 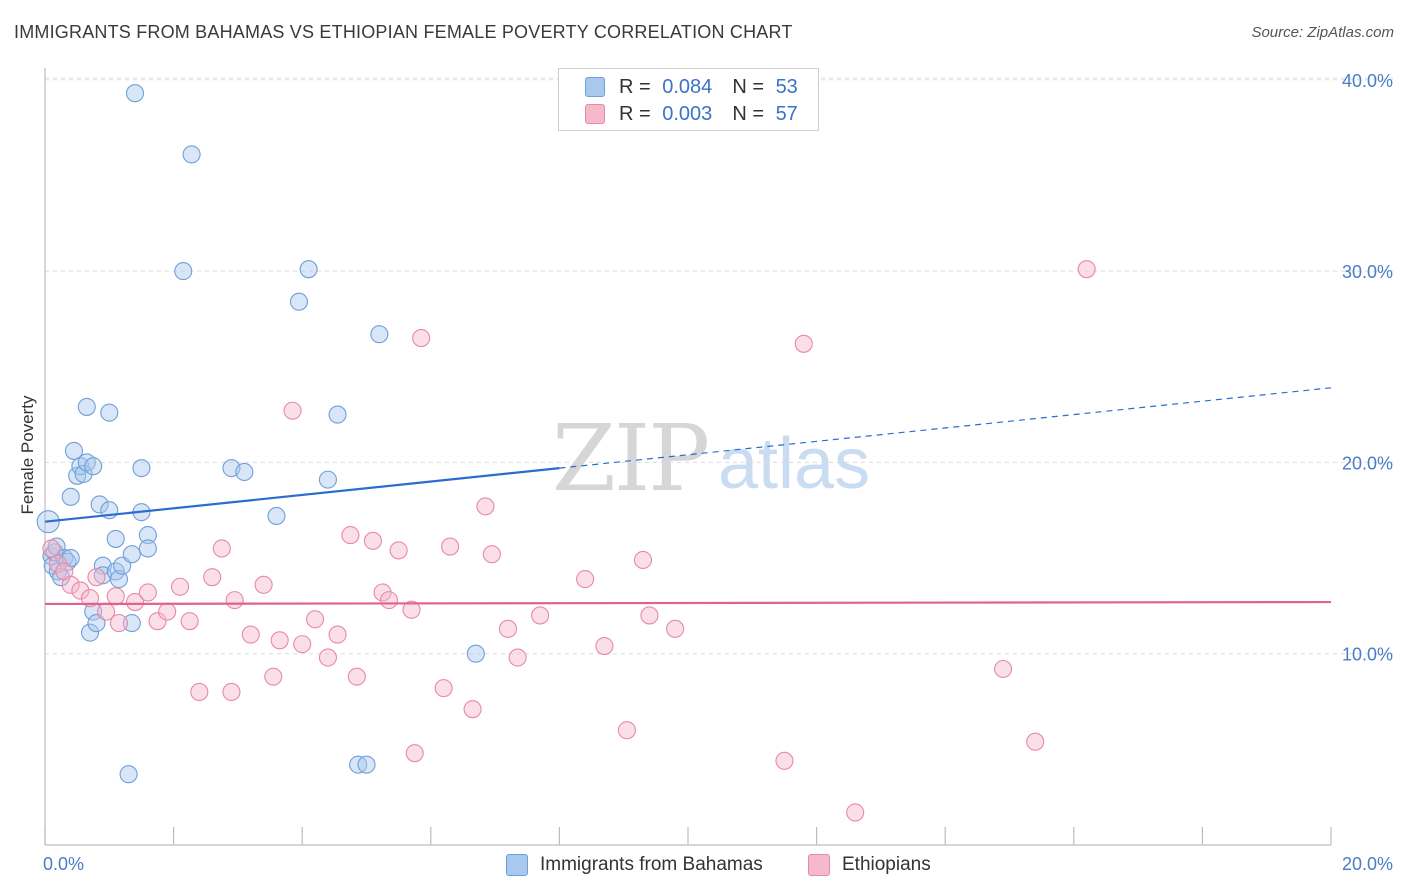 I want to click on x-tick-label: 20.0%, so click(x=1367, y=864).